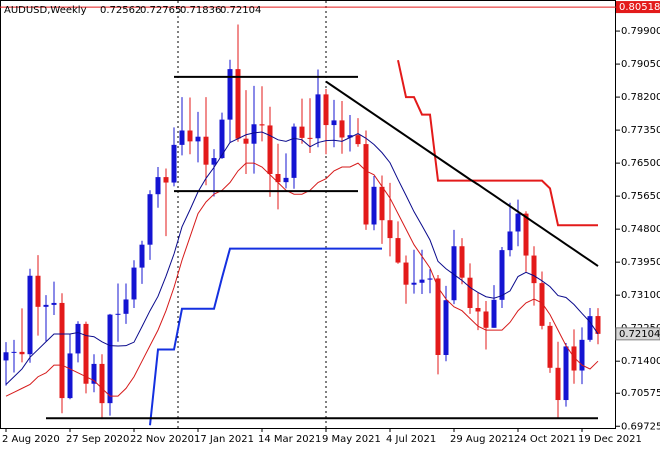 This screenshot has width=660, height=450. What do you see at coordinates (545, 439) in the screenshot?
I see `x-tick-label: 24 Oct 2021` at bounding box center [545, 439].